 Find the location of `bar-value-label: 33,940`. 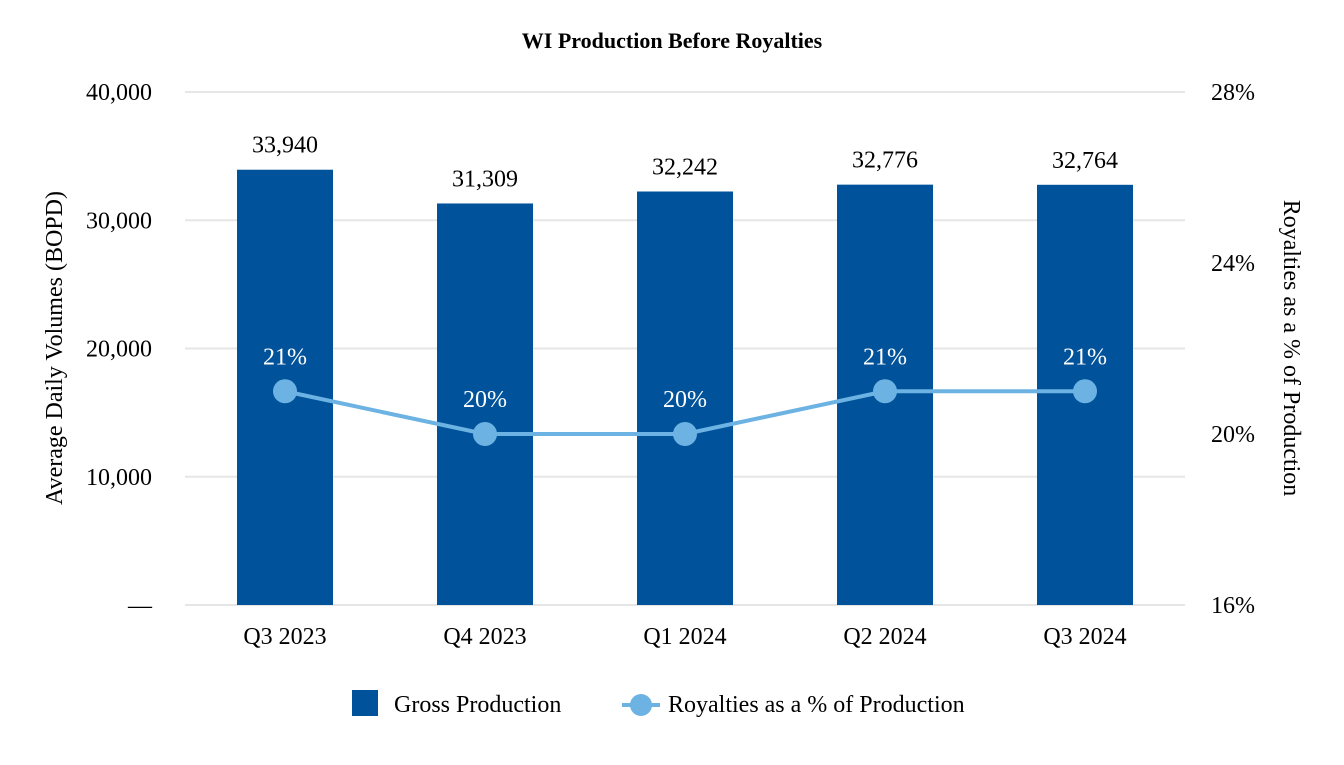

bar-value-label: 33,940 is located at coordinates (285, 146).